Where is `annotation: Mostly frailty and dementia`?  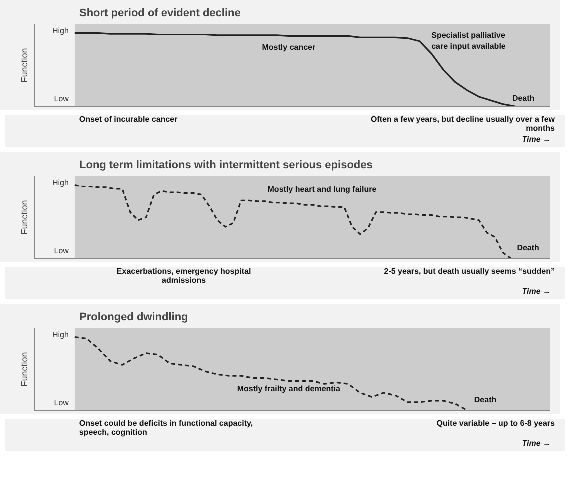 annotation: Mostly frailty and dementia is located at coordinates (289, 389).